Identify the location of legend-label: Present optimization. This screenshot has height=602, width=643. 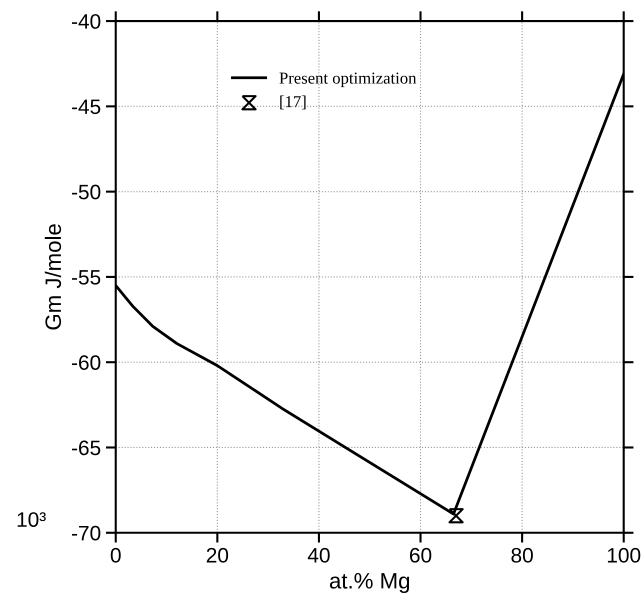
(347, 80).